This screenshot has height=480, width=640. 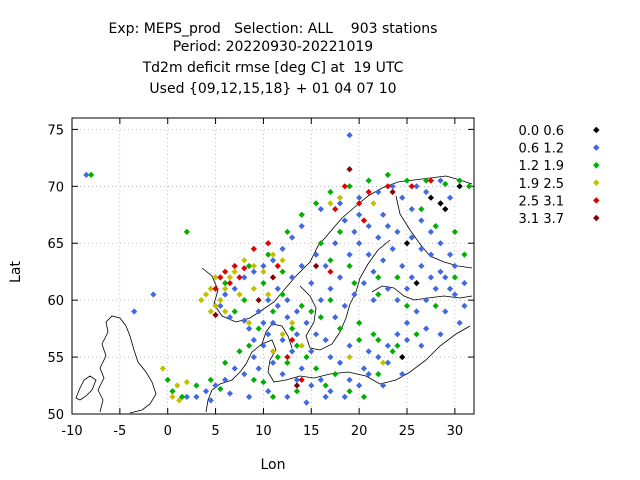 I want to click on y-tick-label: 50, so click(x=55, y=415).